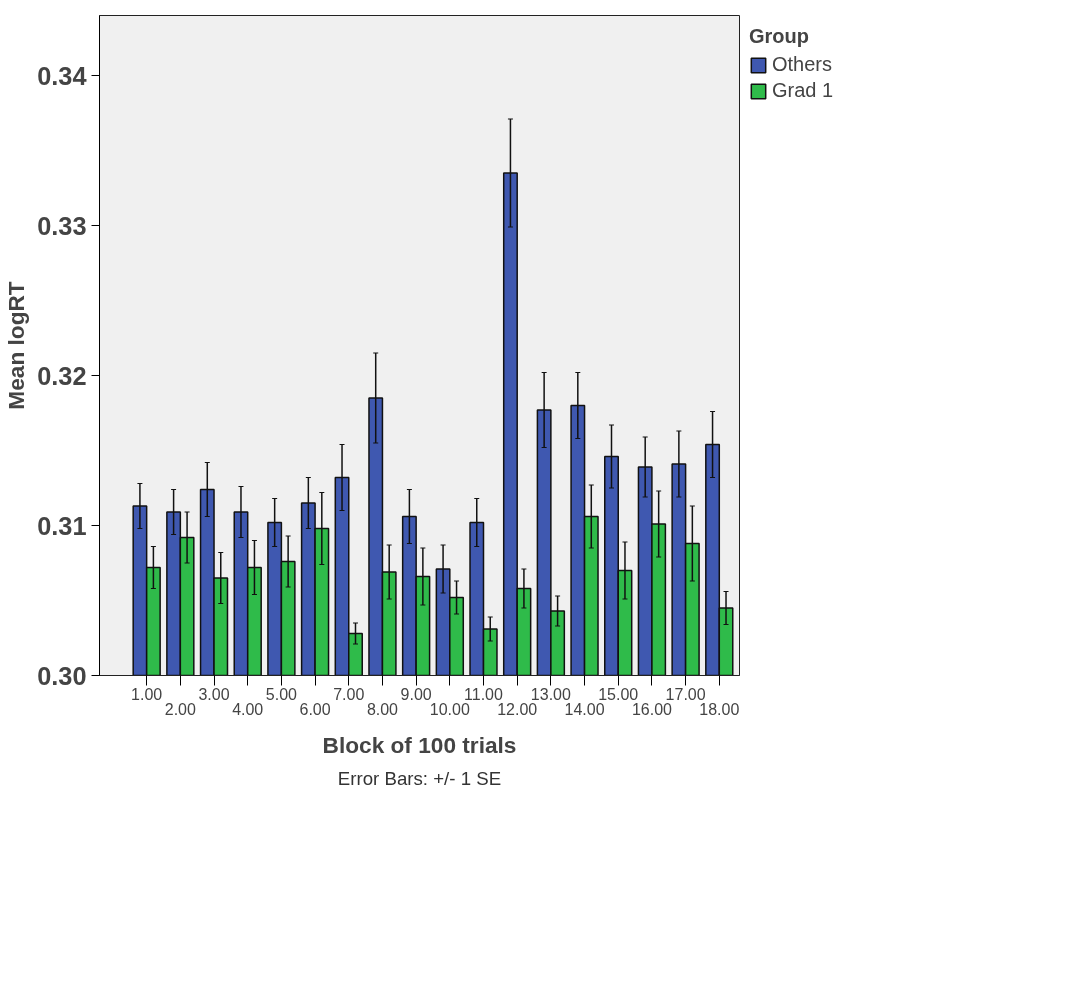 The height and width of the screenshot is (993, 1079). I want to click on x-tick-label: 3.00, so click(214, 694).